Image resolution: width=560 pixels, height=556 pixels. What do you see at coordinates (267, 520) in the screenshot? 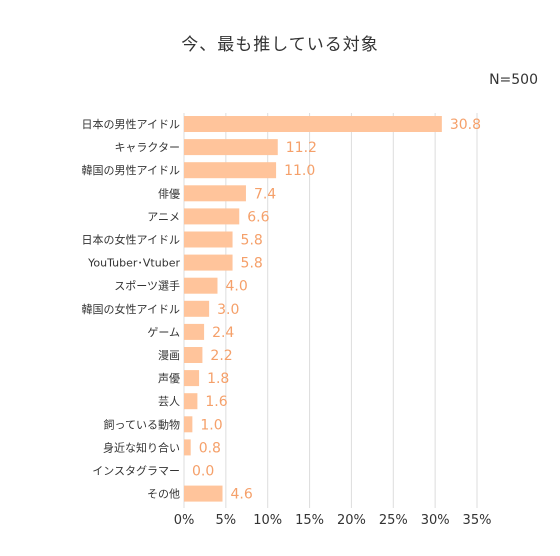
I see `x-tick-label: 10%` at bounding box center [267, 520].